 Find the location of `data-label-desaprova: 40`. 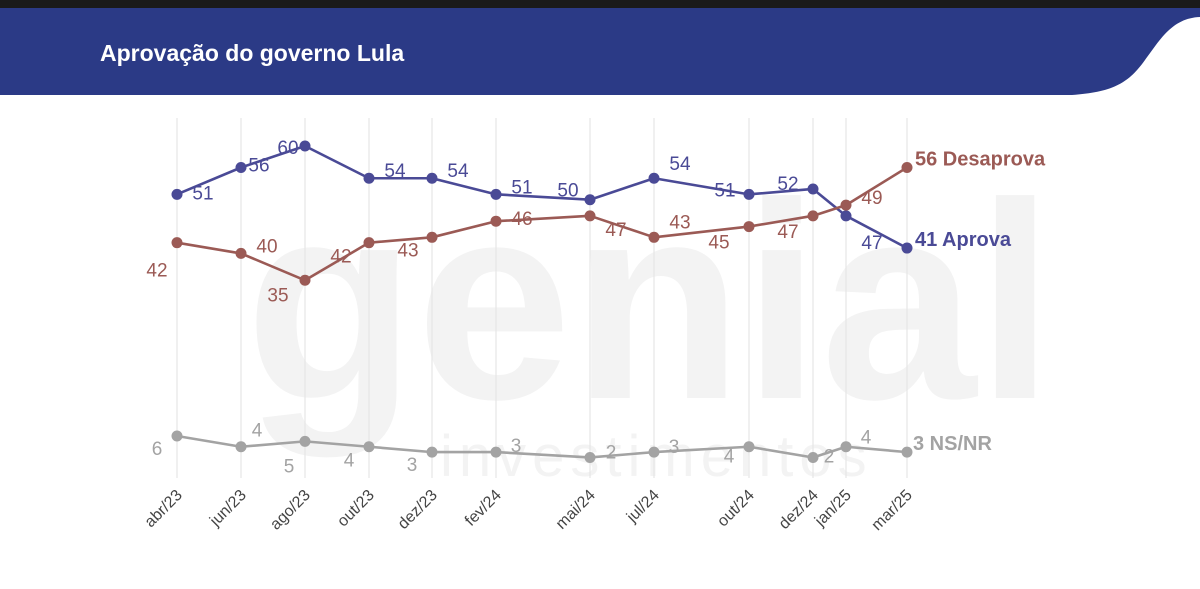

data-label-desaprova: 40 is located at coordinates (266, 246).